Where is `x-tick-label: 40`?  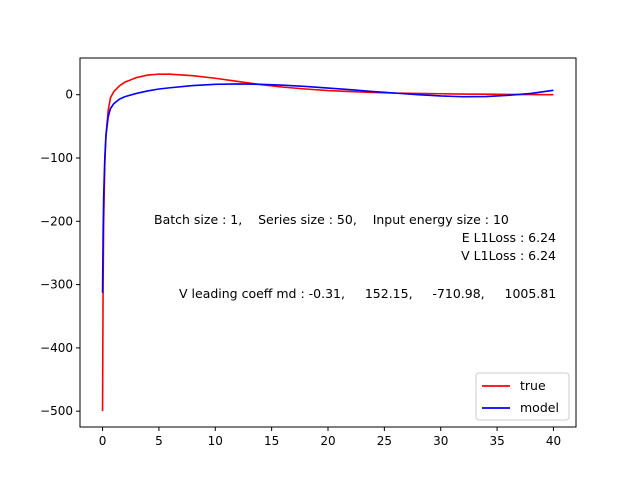 x-tick-label: 40 is located at coordinates (553, 441).